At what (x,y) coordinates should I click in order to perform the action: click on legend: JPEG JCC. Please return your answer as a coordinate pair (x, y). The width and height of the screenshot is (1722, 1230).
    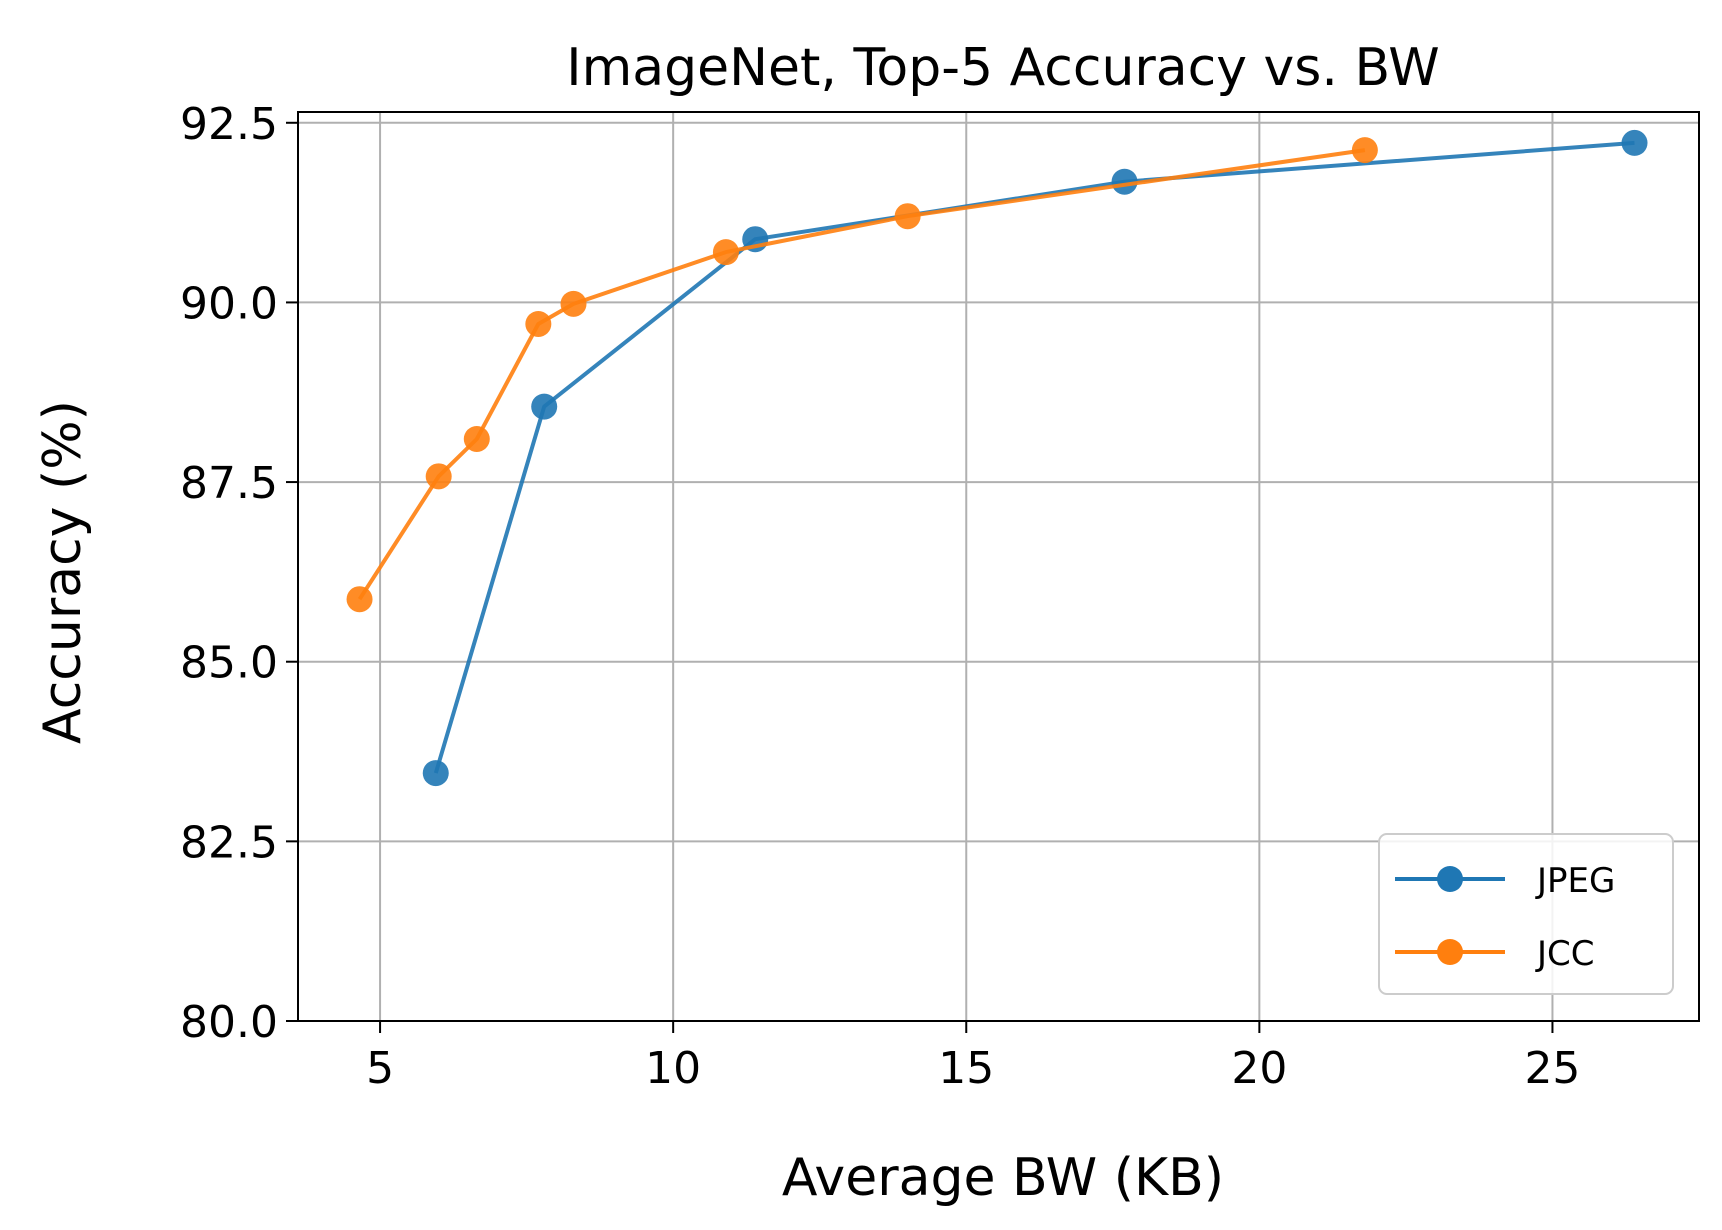
    Looking at the image, I should click on (1526, 914).